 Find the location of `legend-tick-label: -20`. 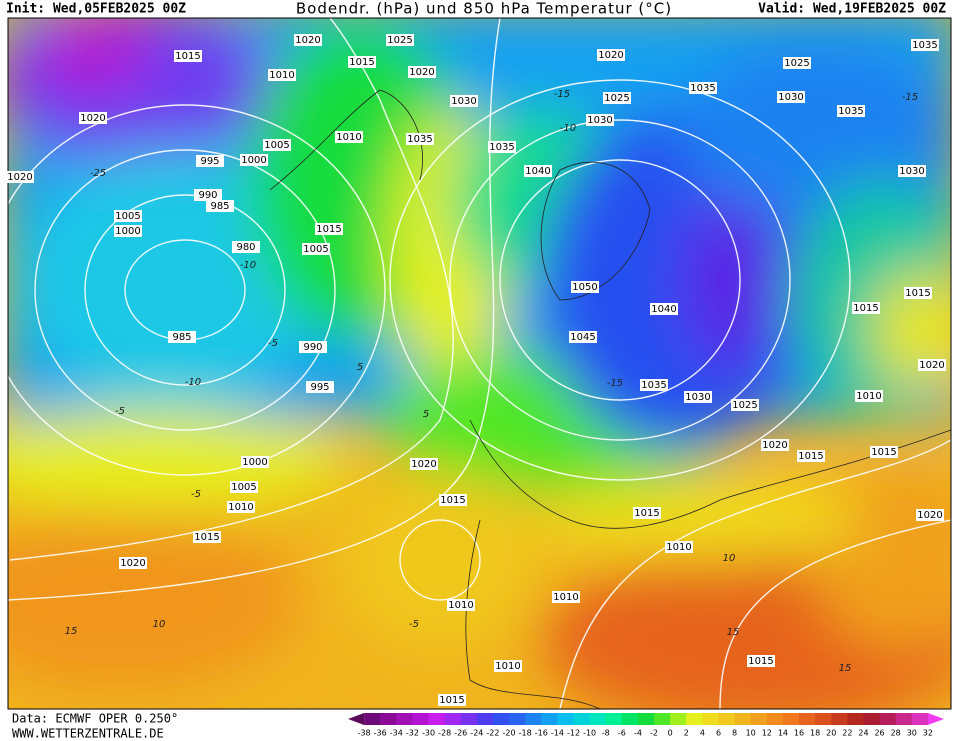

legend-tick-label: -20 is located at coordinates (509, 733).